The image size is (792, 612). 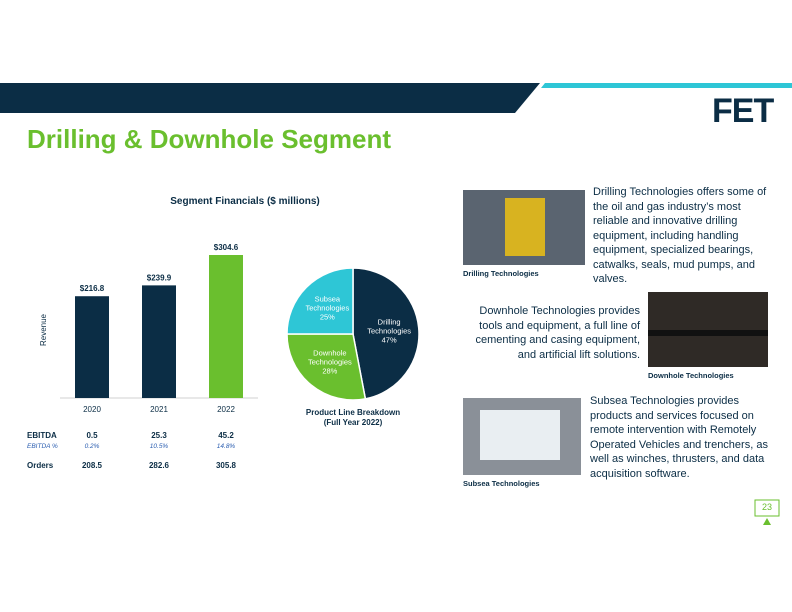 What do you see at coordinates (330, 371) in the screenshot?
I see `slice-value: 28%` at bounding box center [330, 371].